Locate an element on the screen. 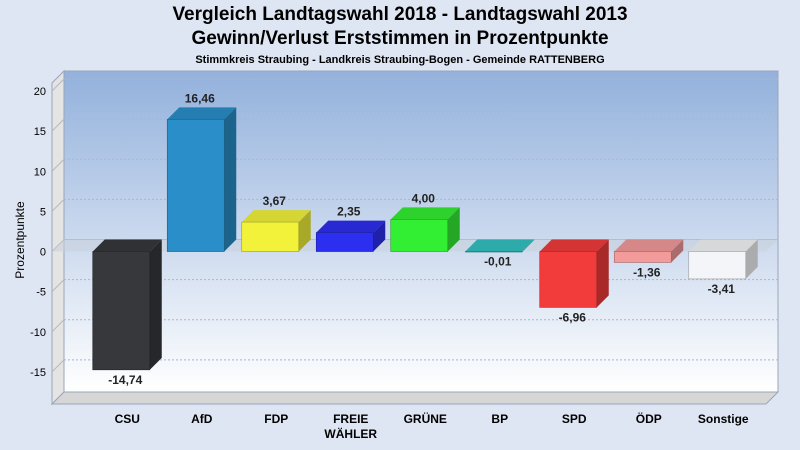 This screenshot has height=450, width=800. y-tick-label: 15 is located at coordinates (40, 132).